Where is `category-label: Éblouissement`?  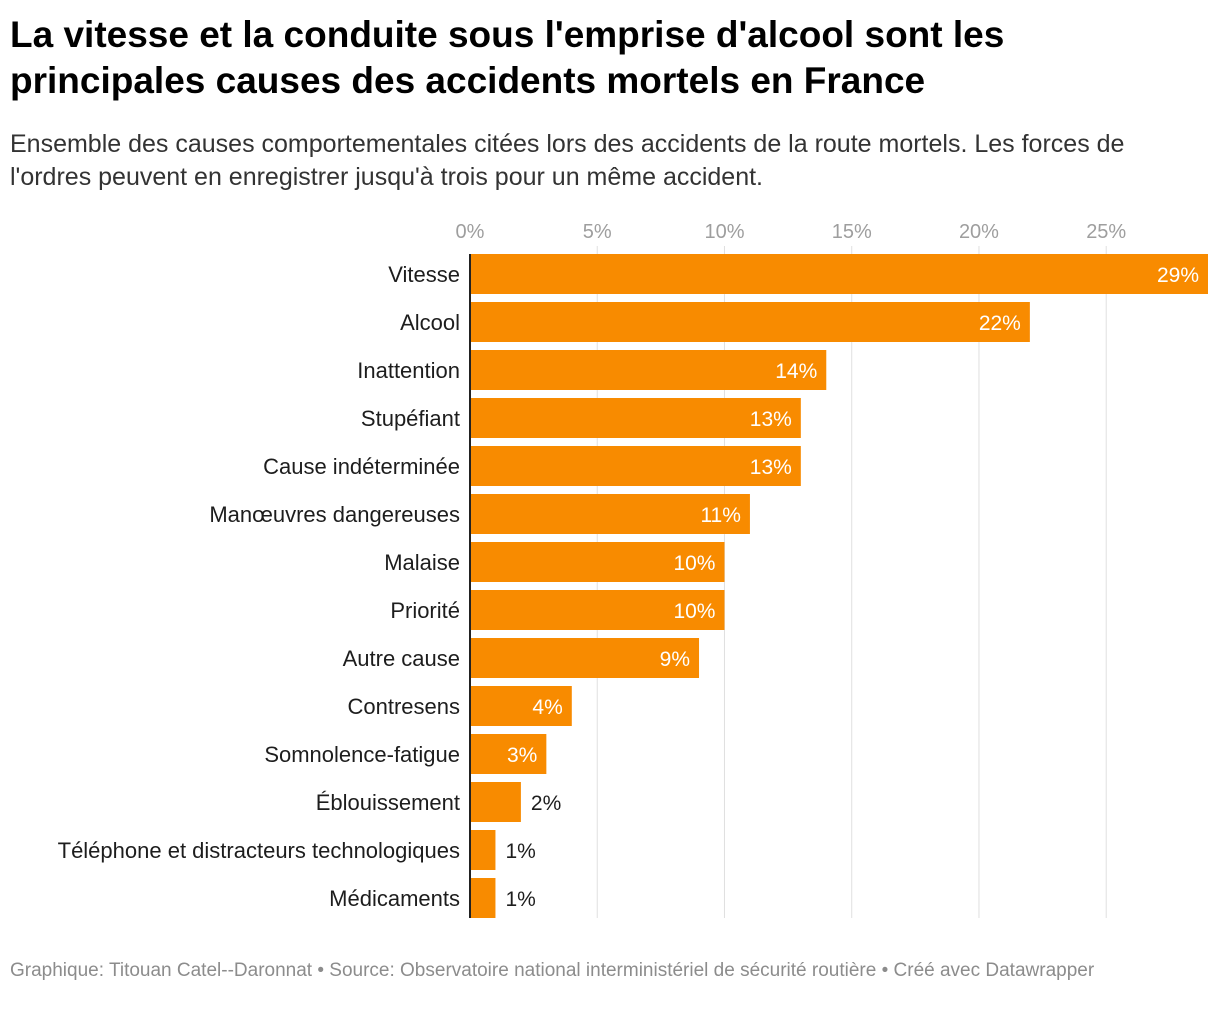 category-label: Éblouissement is located at coordinates (388, 802).